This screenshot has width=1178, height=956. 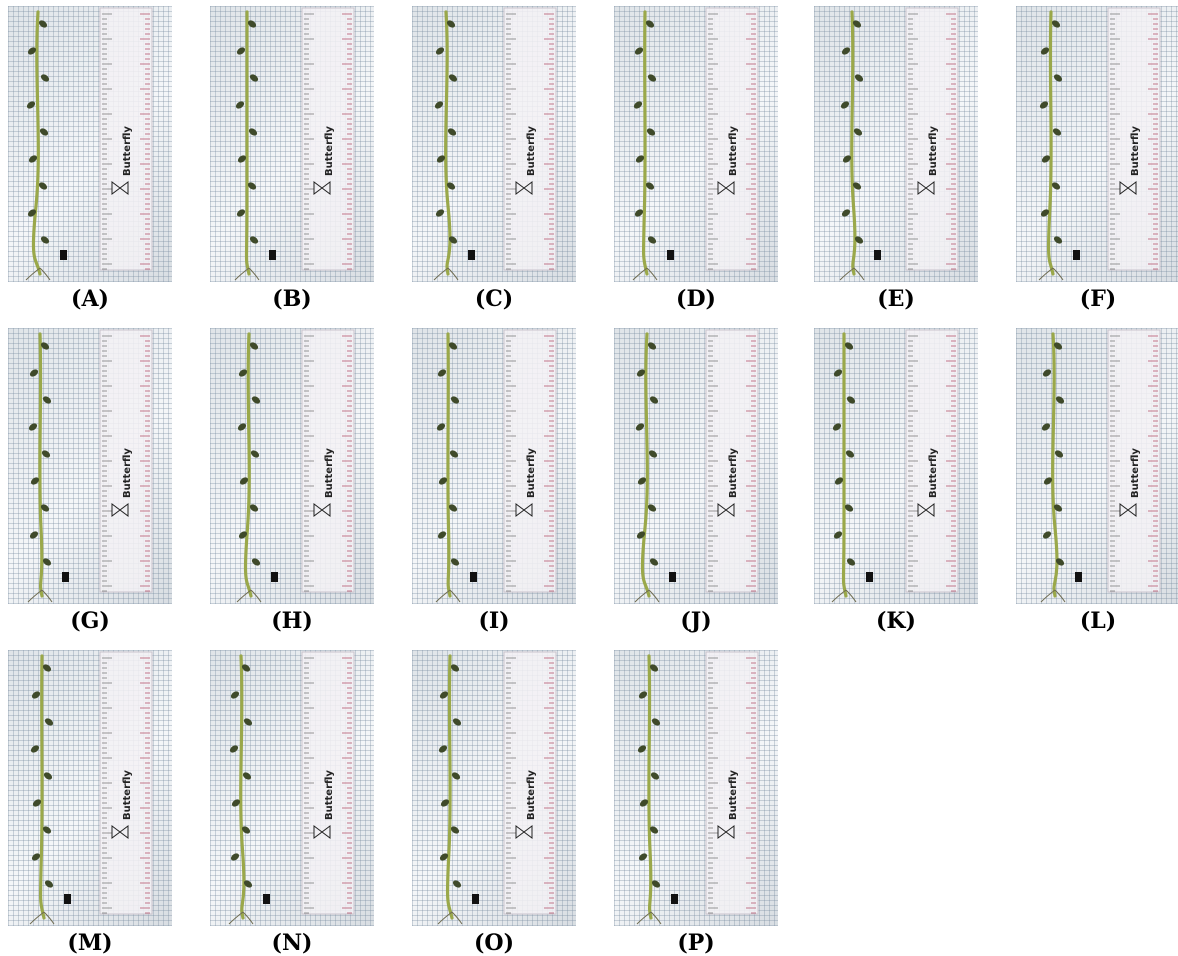 I want to click on figure-panel: Butterfly (J), so click(x=696, y=481).